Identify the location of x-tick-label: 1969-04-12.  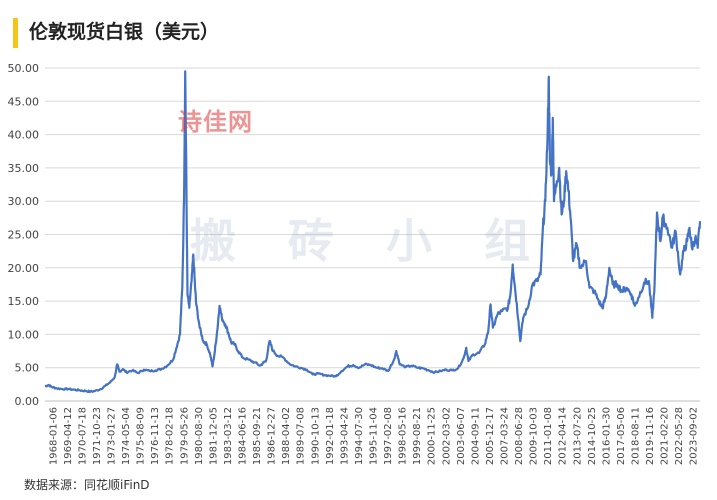
(68, 436).